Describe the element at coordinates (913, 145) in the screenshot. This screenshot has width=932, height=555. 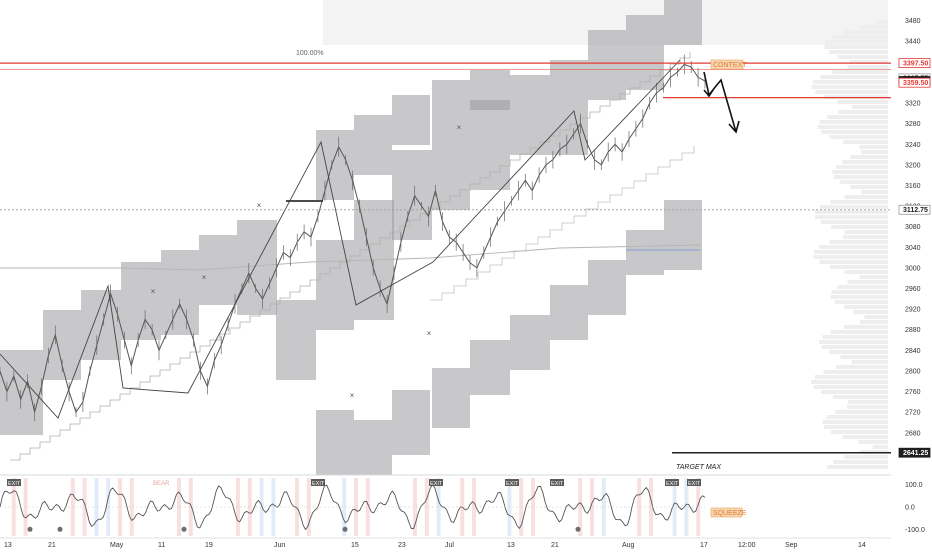
I see `price-tick-label: 3240` at that location.